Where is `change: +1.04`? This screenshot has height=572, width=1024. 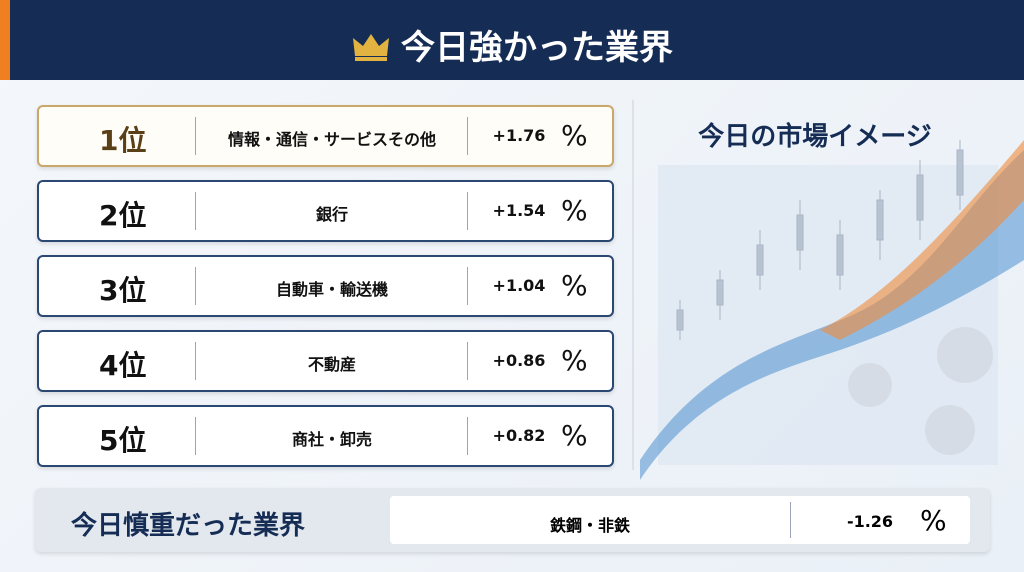
change: +1.04 is located at coordinates (519, 285).